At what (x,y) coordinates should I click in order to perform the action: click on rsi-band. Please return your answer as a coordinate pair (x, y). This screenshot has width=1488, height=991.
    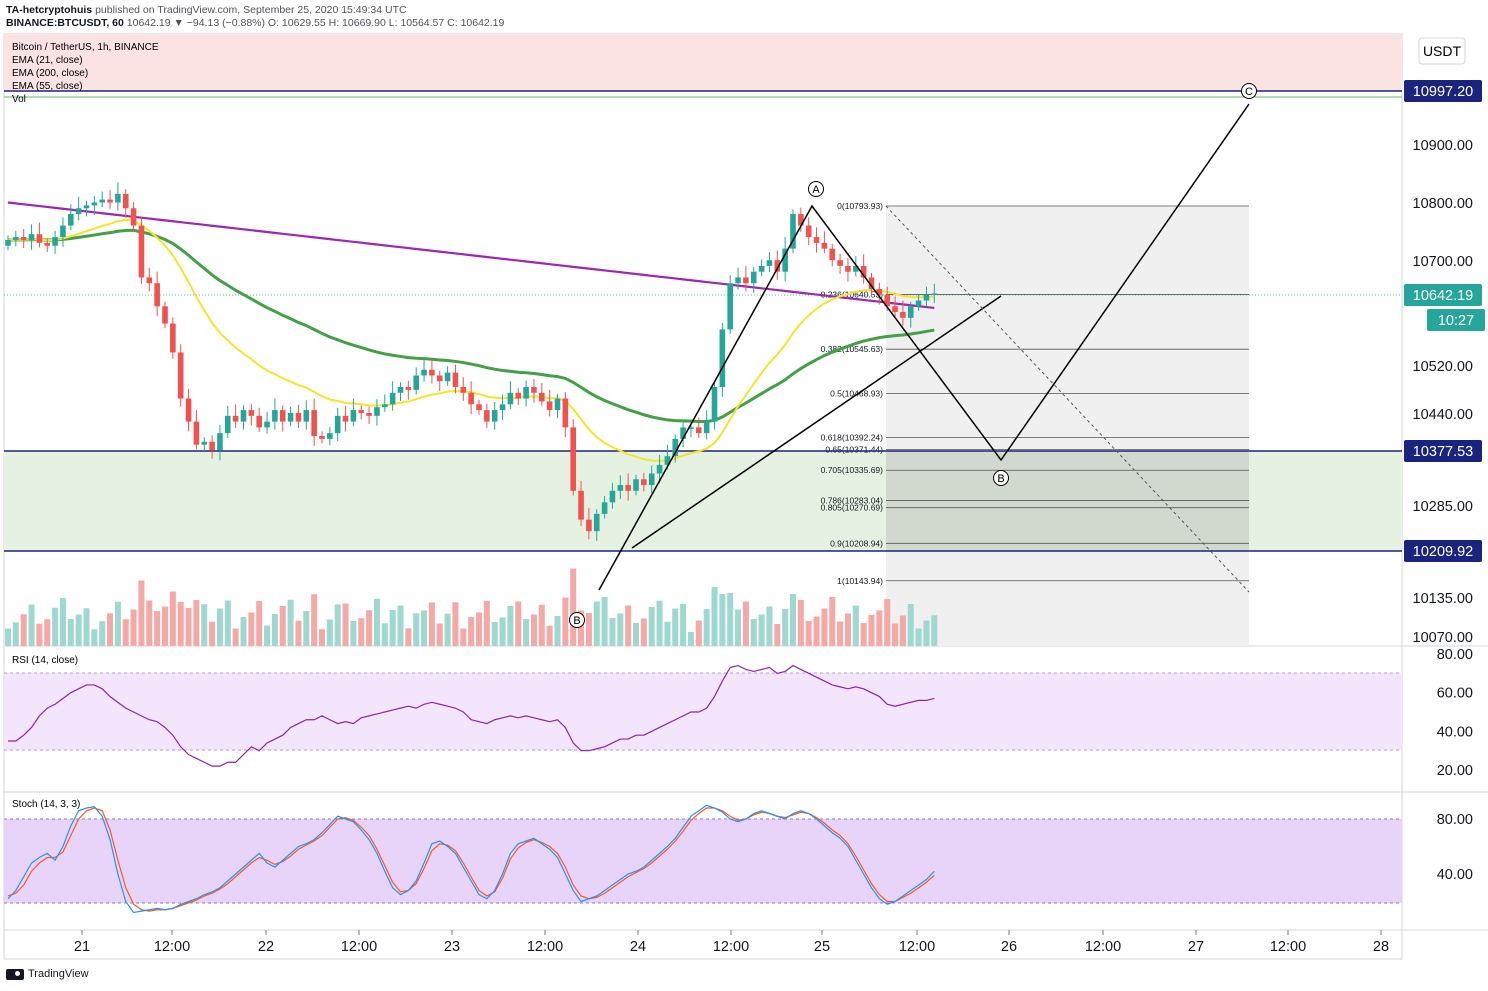
    Looking at the image, I should click on (703, 711).